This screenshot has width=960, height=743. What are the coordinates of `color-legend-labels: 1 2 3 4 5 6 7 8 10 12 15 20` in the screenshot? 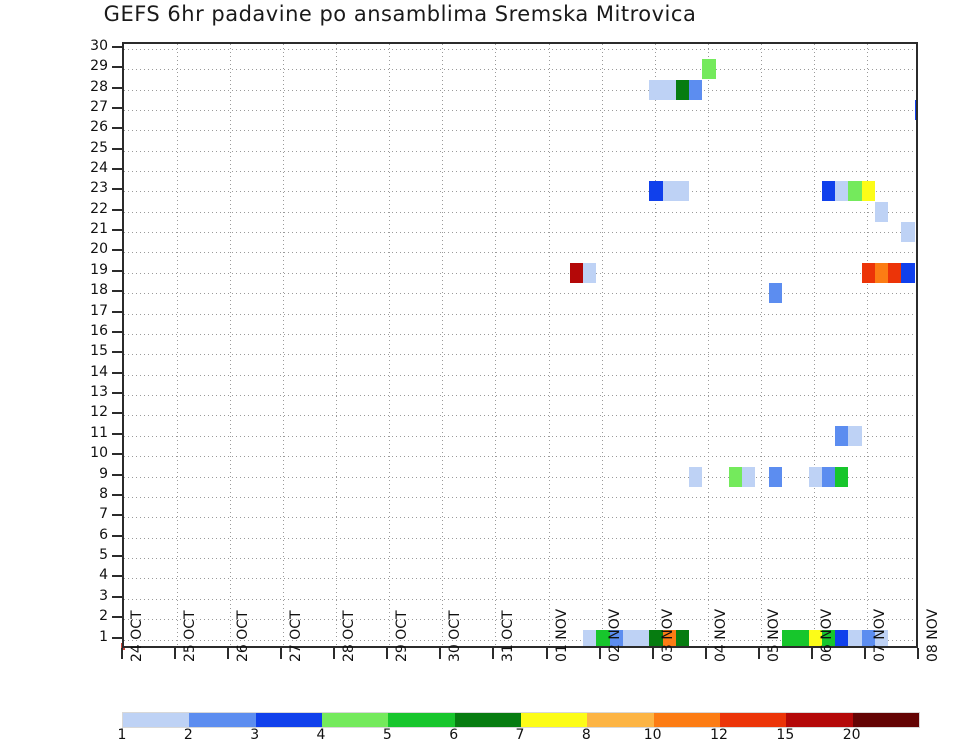 It's located at (518, 735).